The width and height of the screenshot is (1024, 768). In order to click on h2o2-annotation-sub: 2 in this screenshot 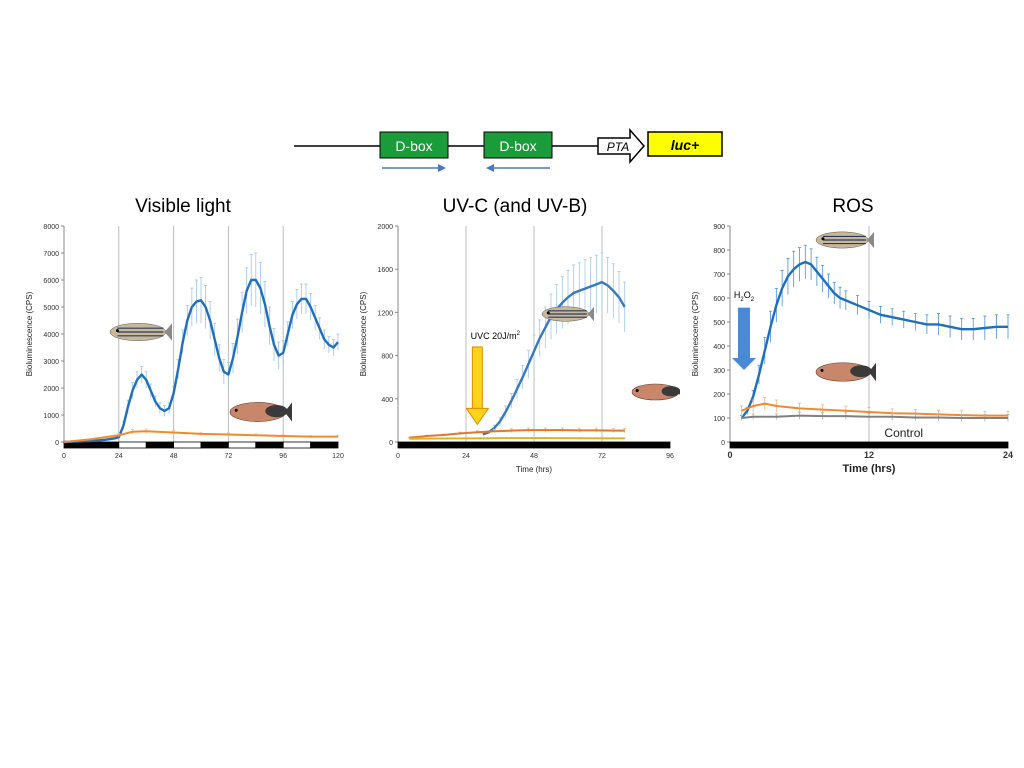, I will do `click(753, 300)`.